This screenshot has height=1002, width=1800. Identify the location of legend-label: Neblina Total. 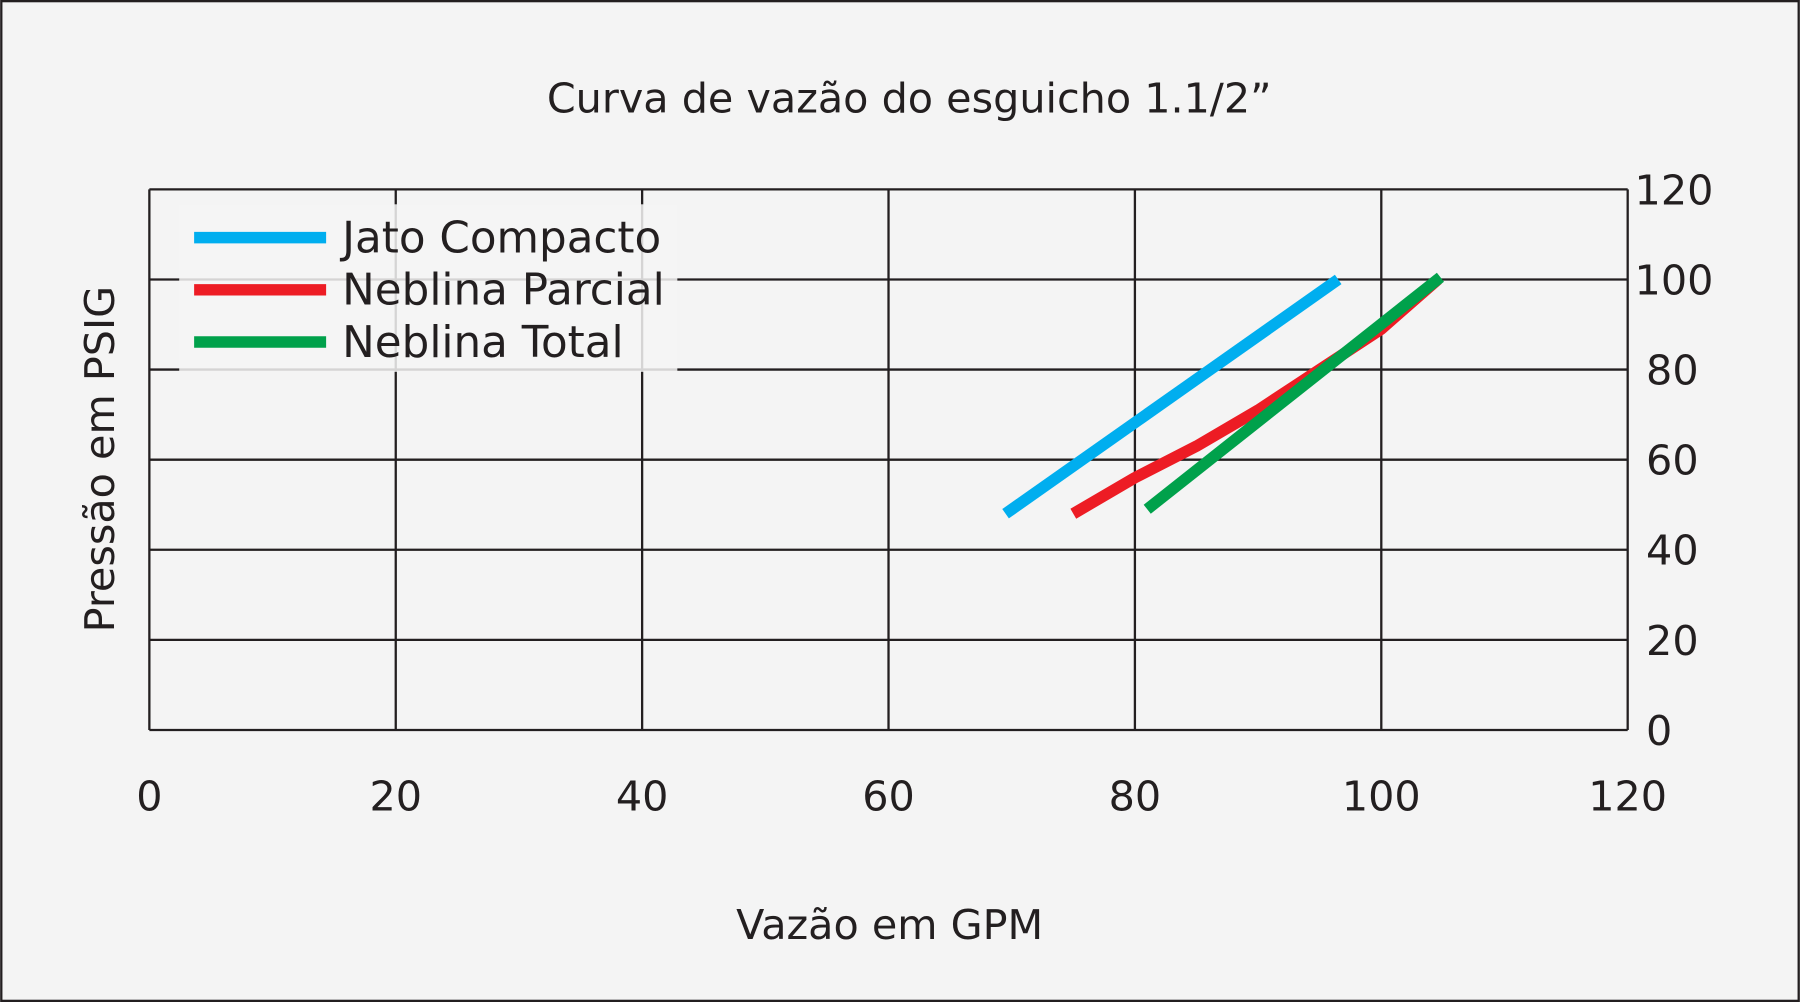
(482, 343).